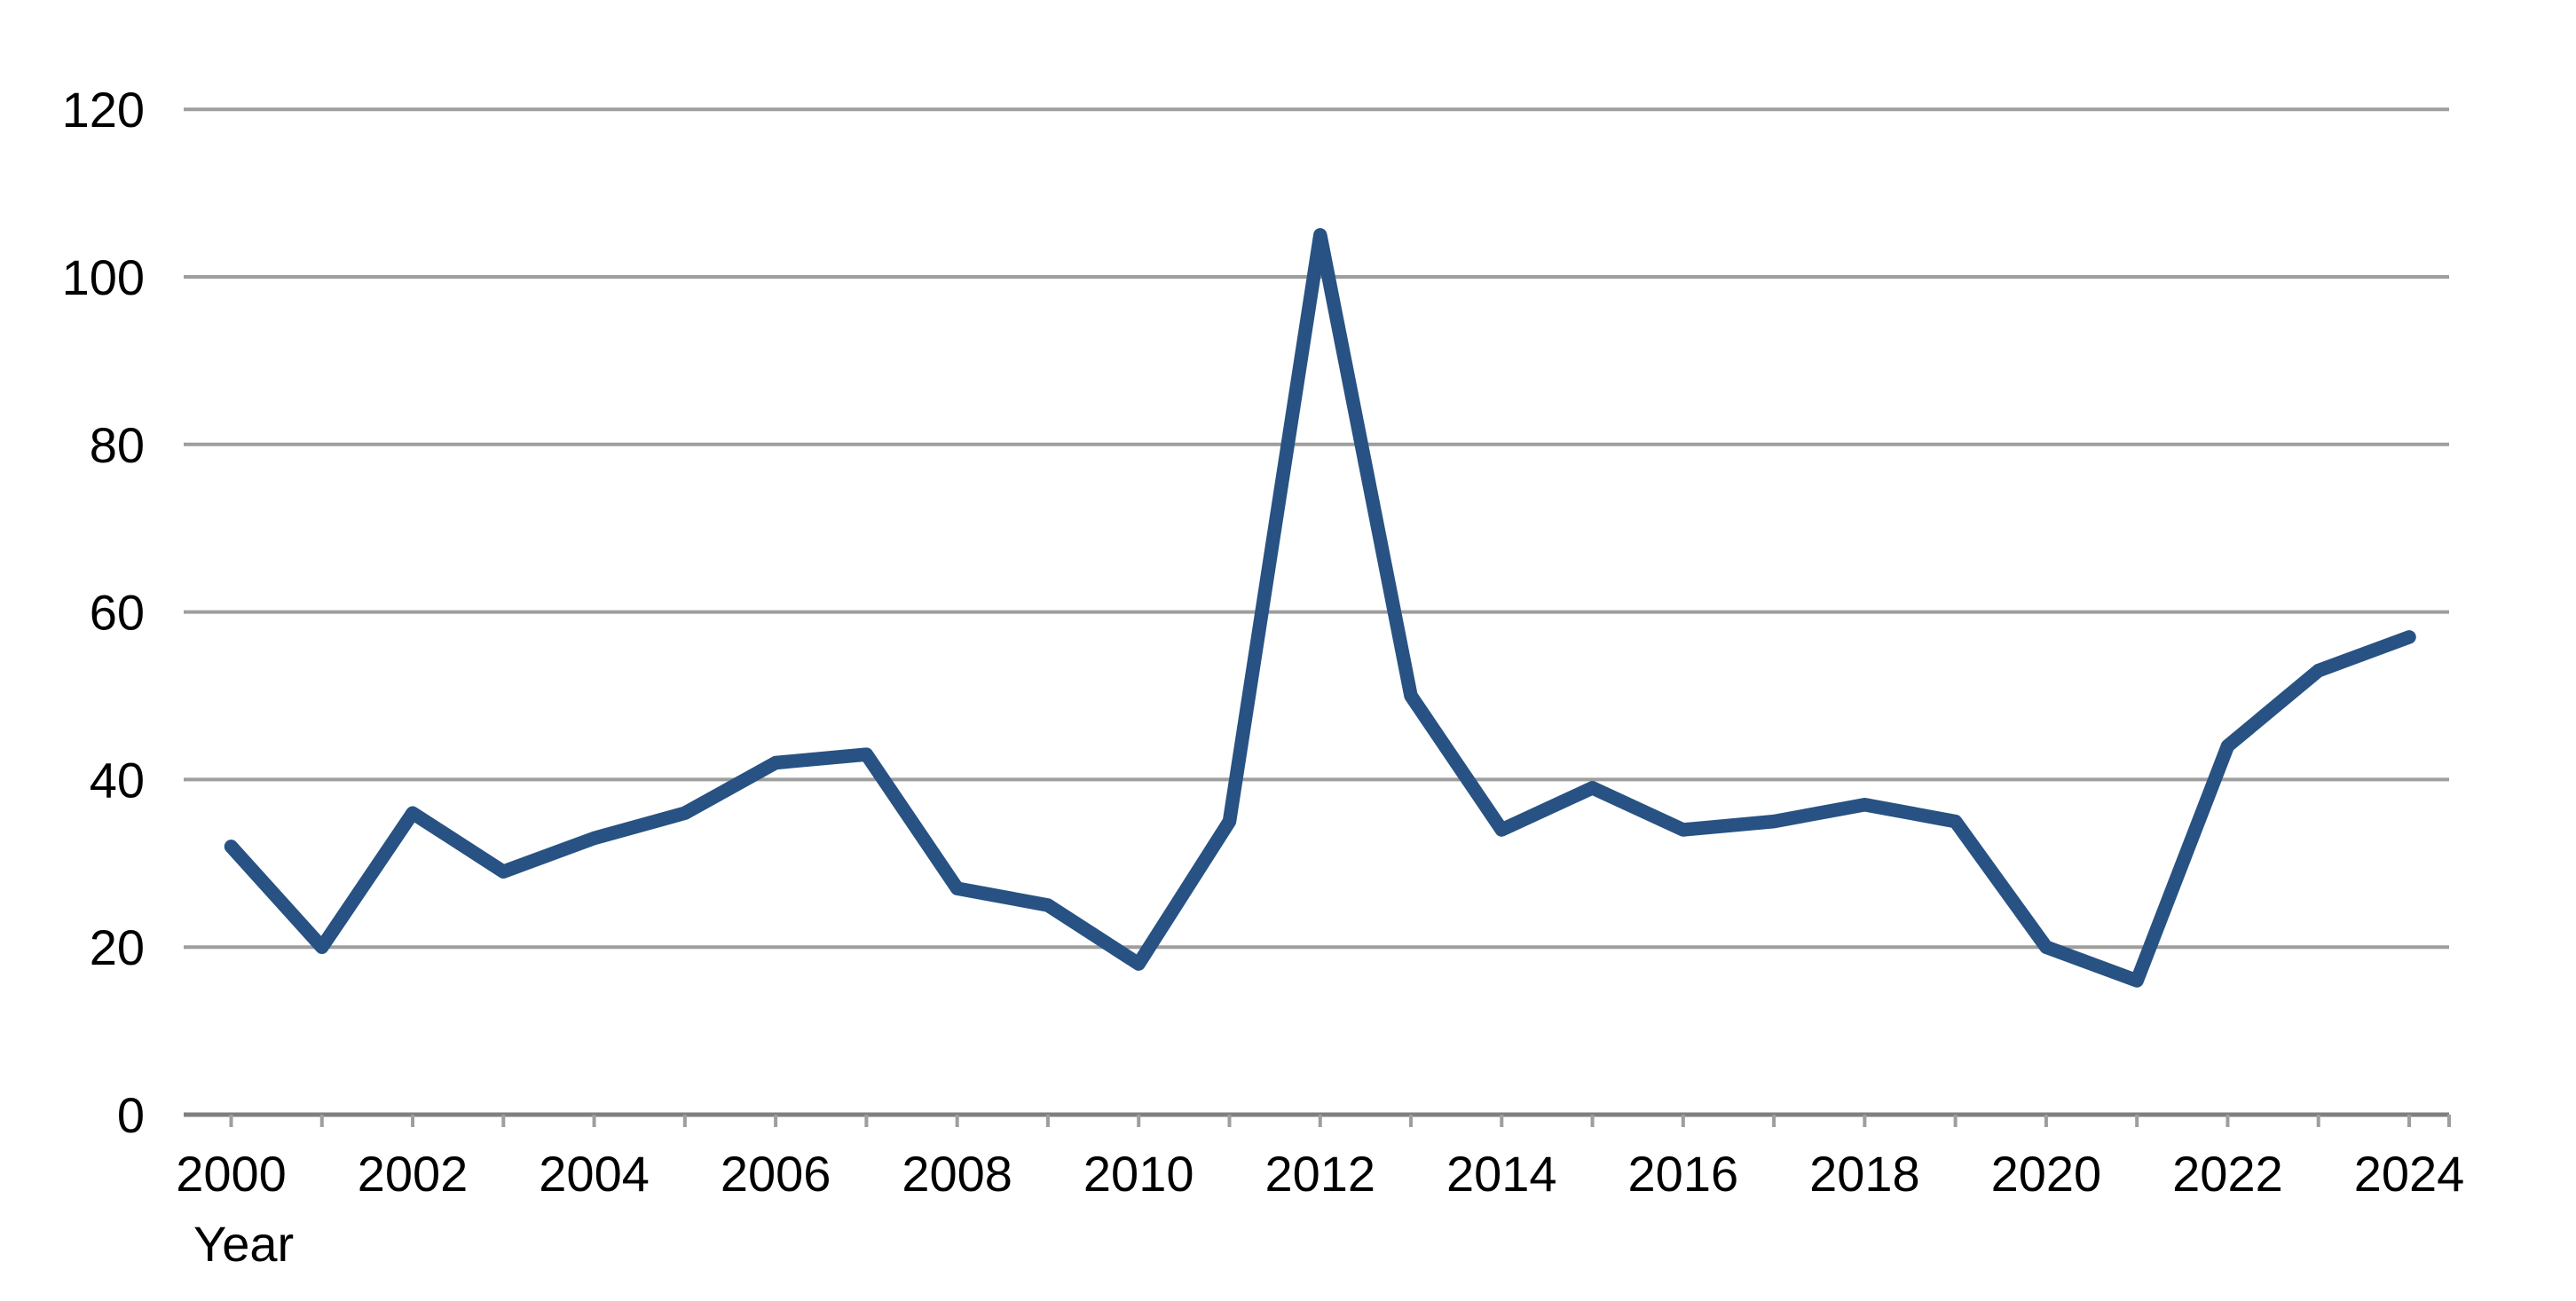  What do you see at coordinates (413, 1174) in the screenshot?
I see `x-tick-label-2002: 2002` at bounding box center [413, 1174].